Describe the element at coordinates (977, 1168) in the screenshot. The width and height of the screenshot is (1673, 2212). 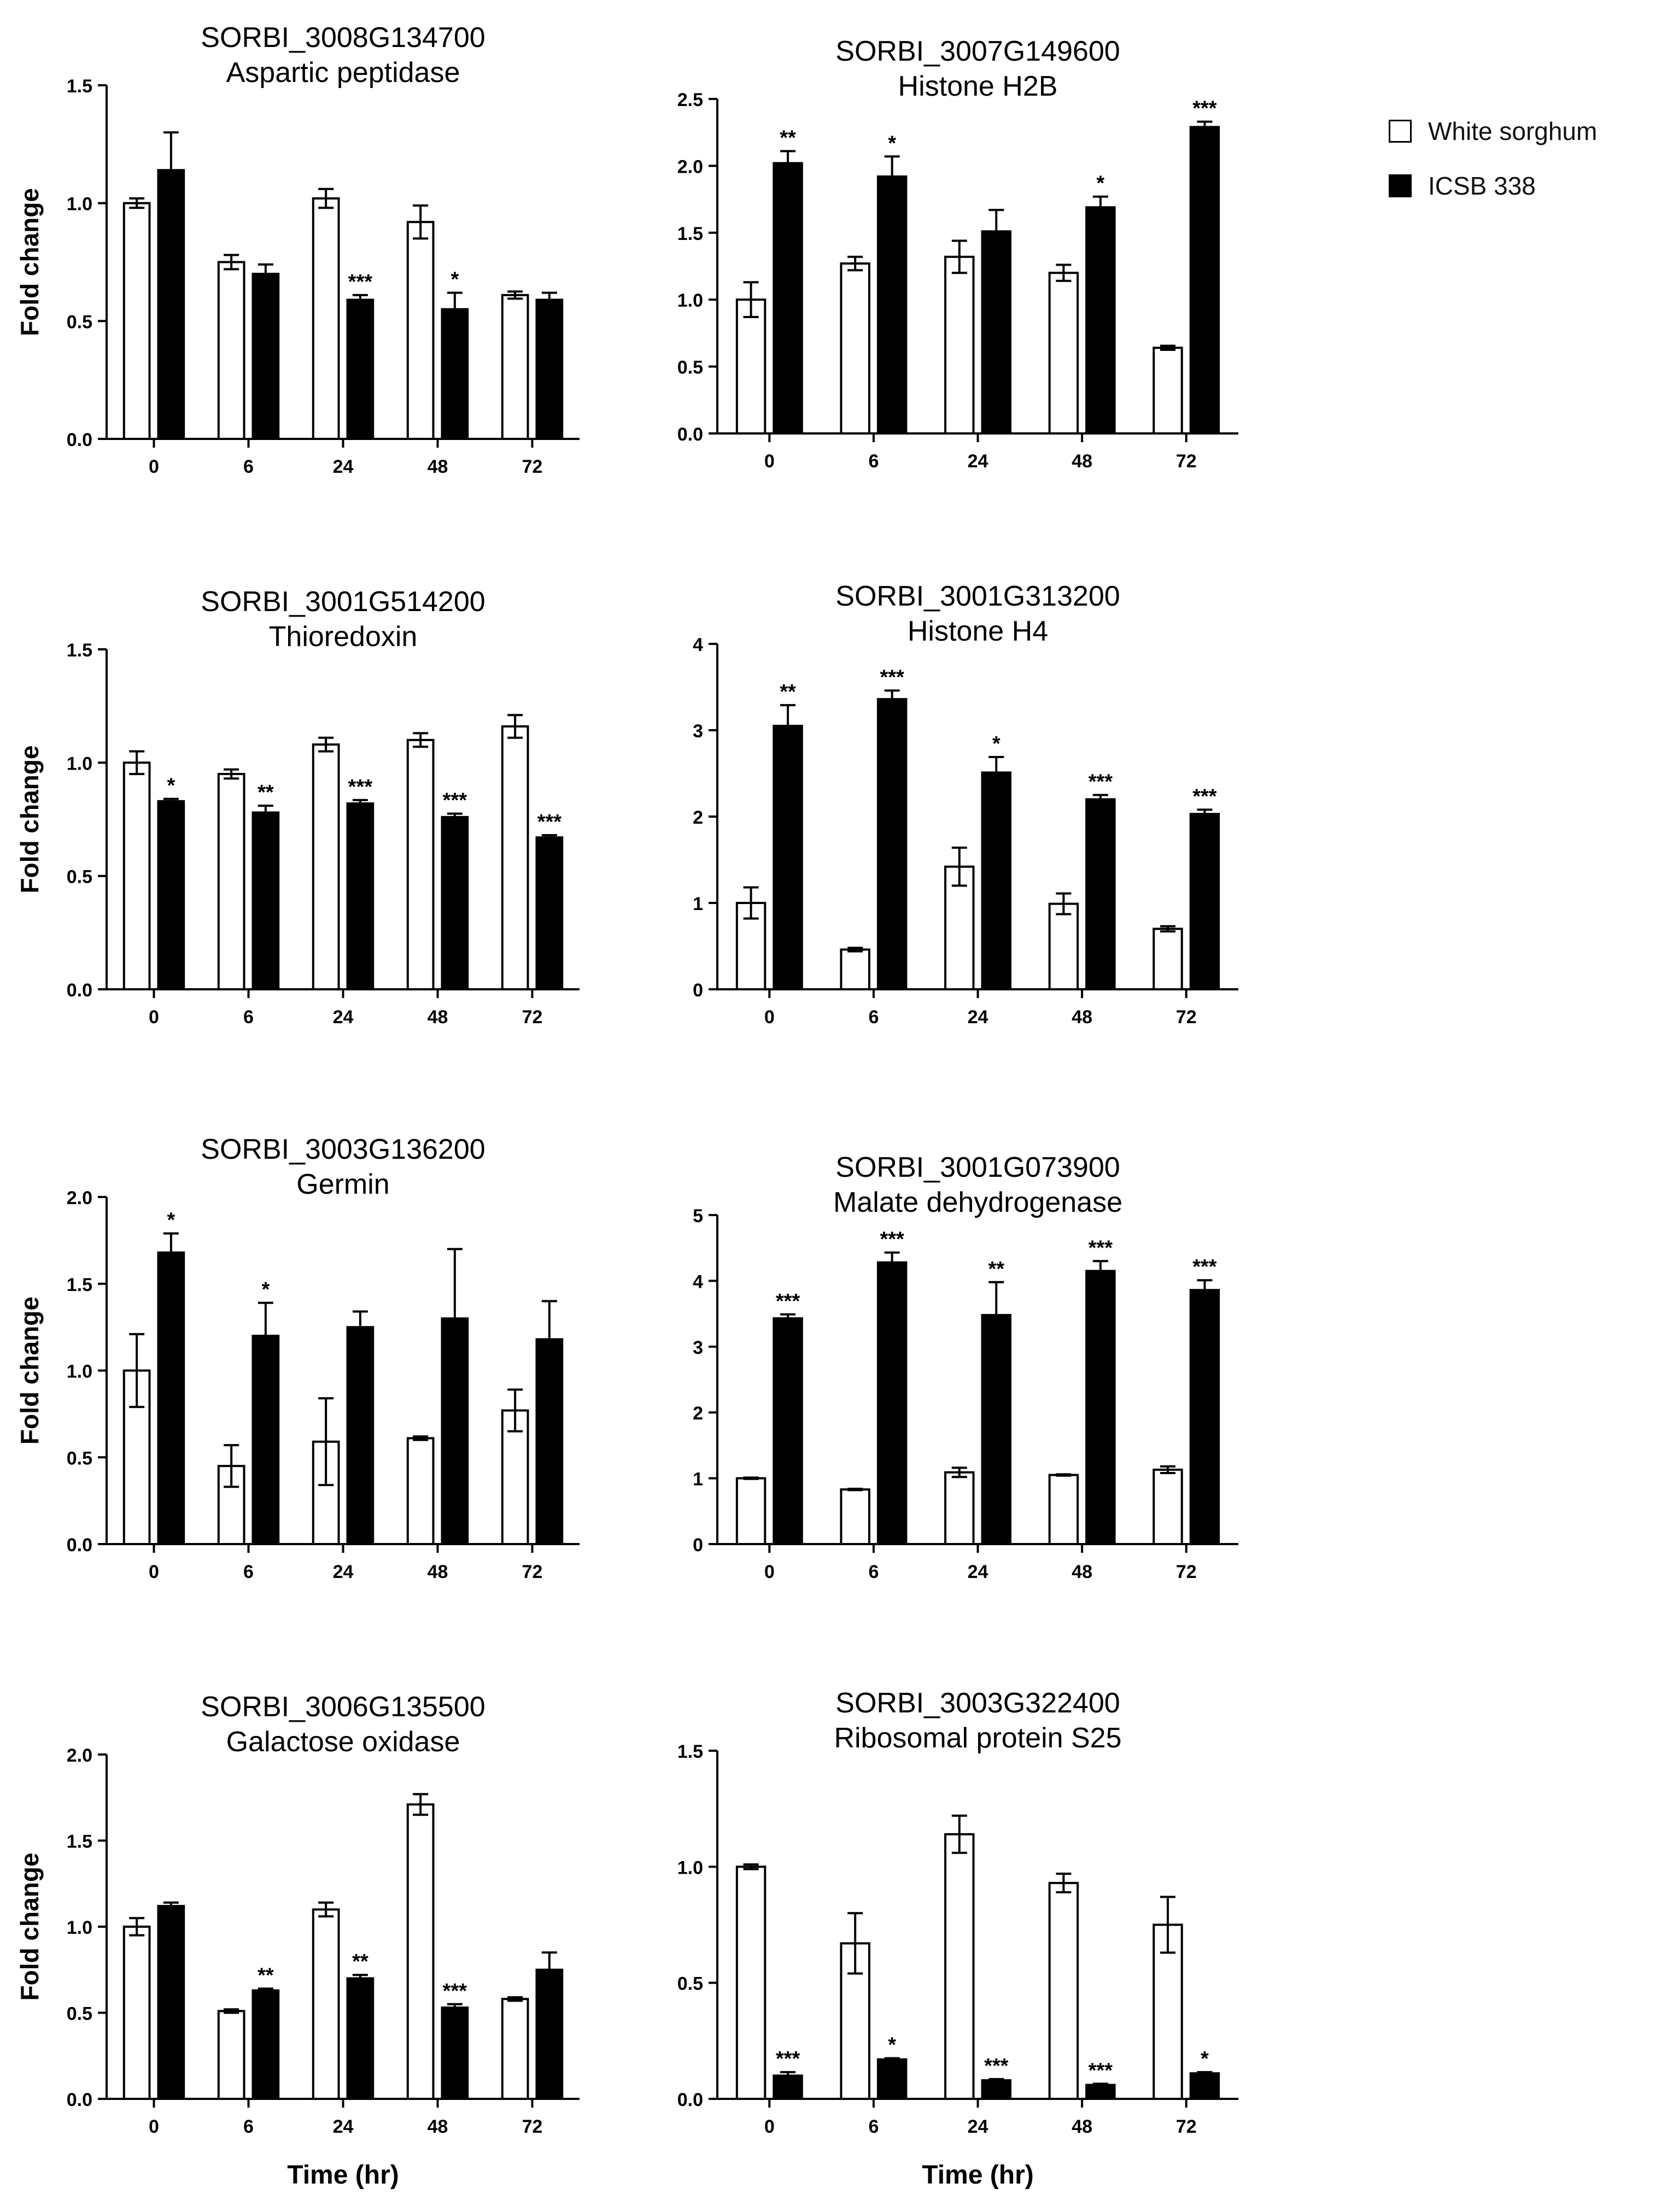
I see `chart-title: SORBI_3001G073900` at that location.